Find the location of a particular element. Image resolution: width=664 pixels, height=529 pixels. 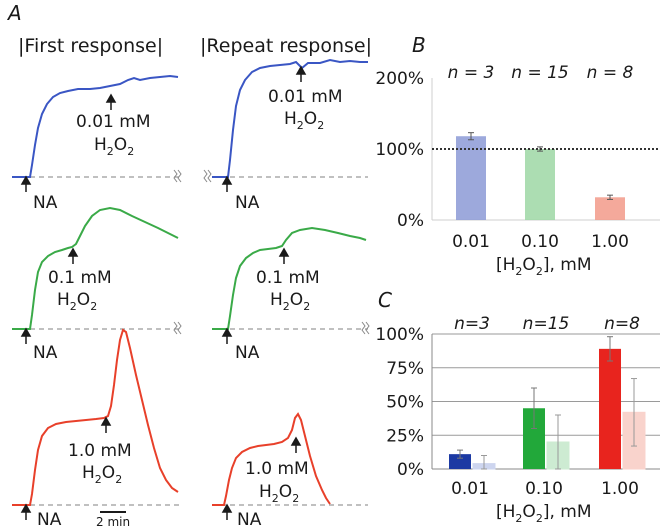

y-tick-label: 50% is located at coordinates (405, 403).